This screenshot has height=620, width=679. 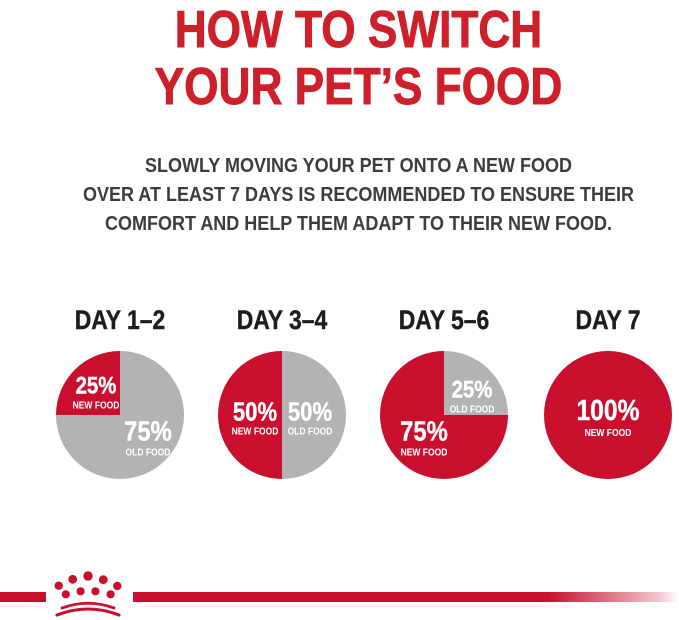 I want to click on title-line-1: HOW TO SWITCH, so click(x=358, y=30).